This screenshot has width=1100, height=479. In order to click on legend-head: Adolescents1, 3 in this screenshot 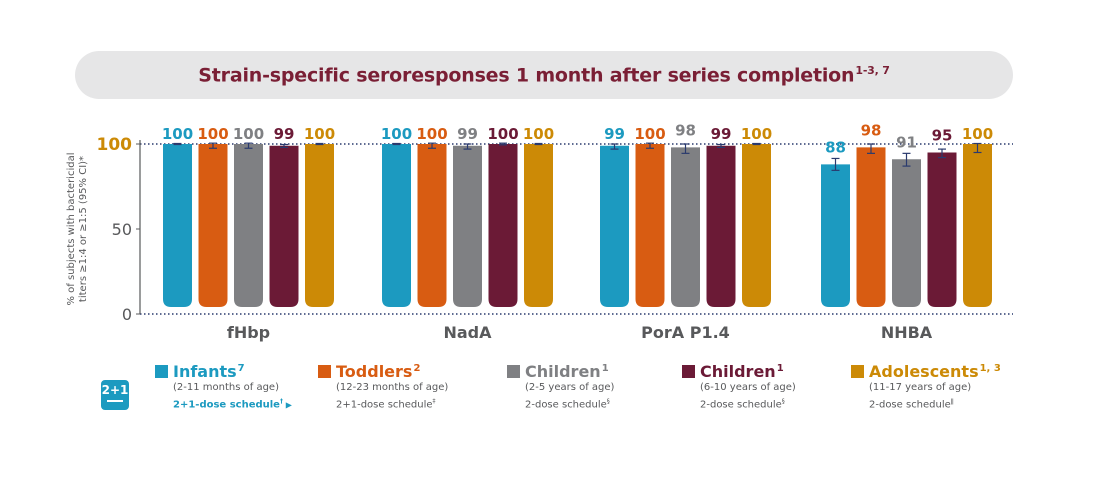, I will do `click(926, 371)`.